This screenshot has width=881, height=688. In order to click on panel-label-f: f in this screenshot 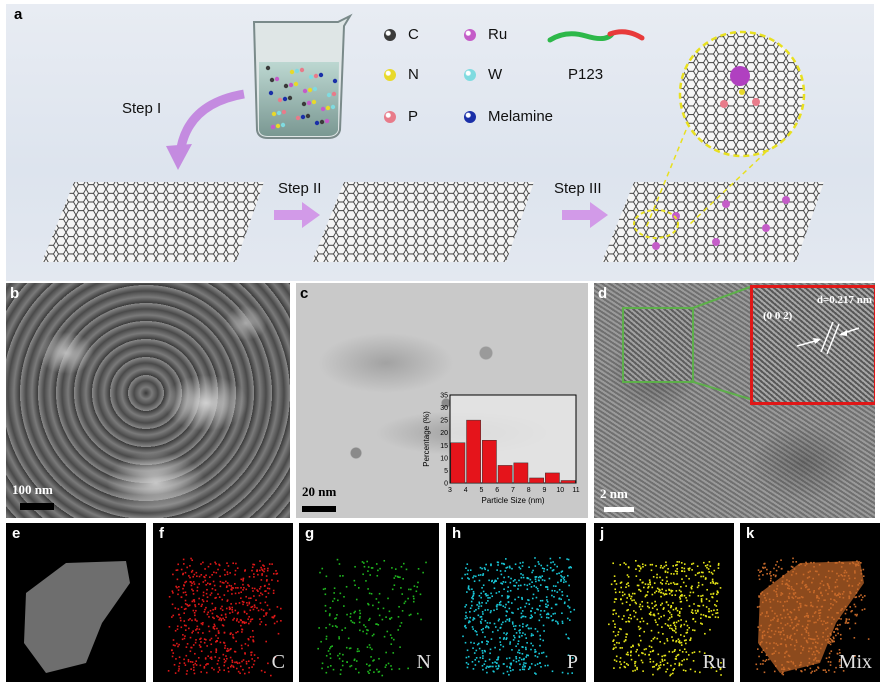, I will do `click(161, 533)`.